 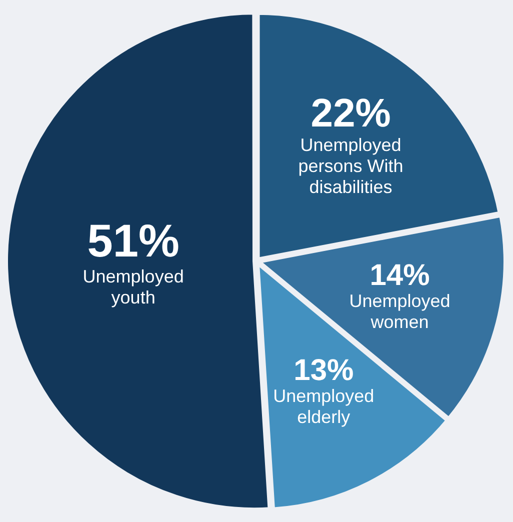 I want to click on data-label: 22%, so click(x=350, y=114).